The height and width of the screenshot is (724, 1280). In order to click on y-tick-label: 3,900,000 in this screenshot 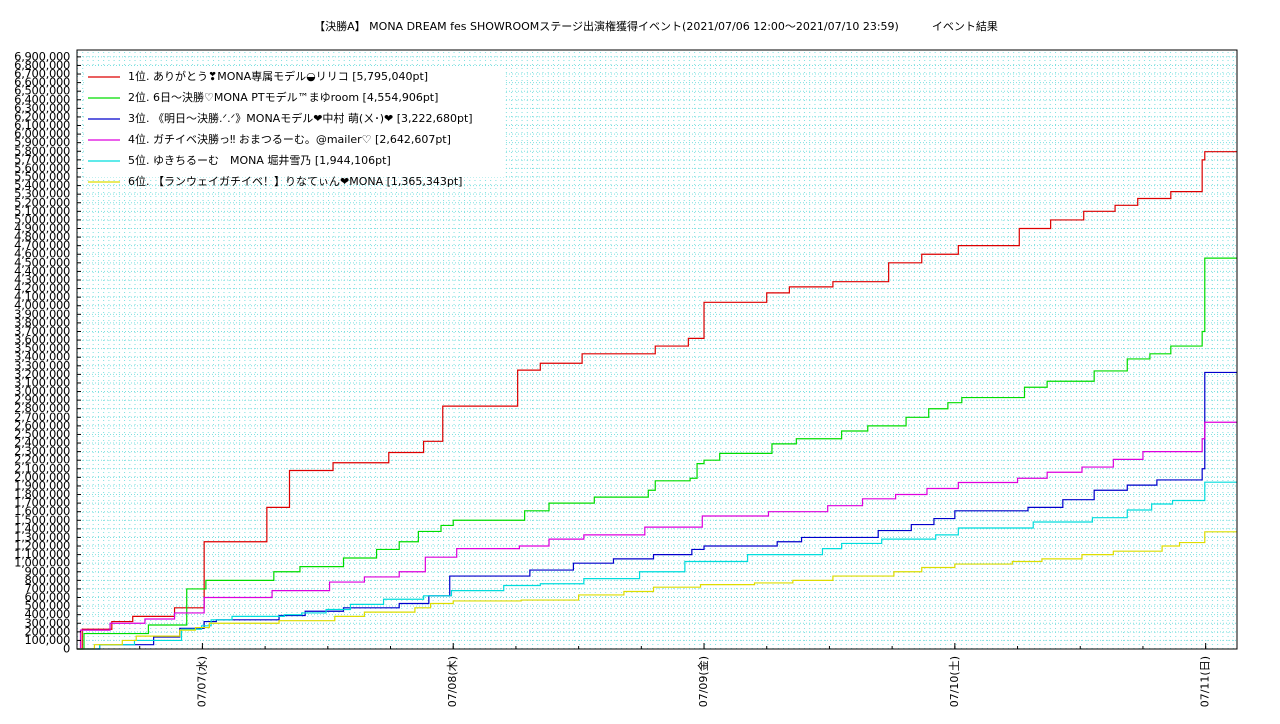, I will do `click(42, 314)`.